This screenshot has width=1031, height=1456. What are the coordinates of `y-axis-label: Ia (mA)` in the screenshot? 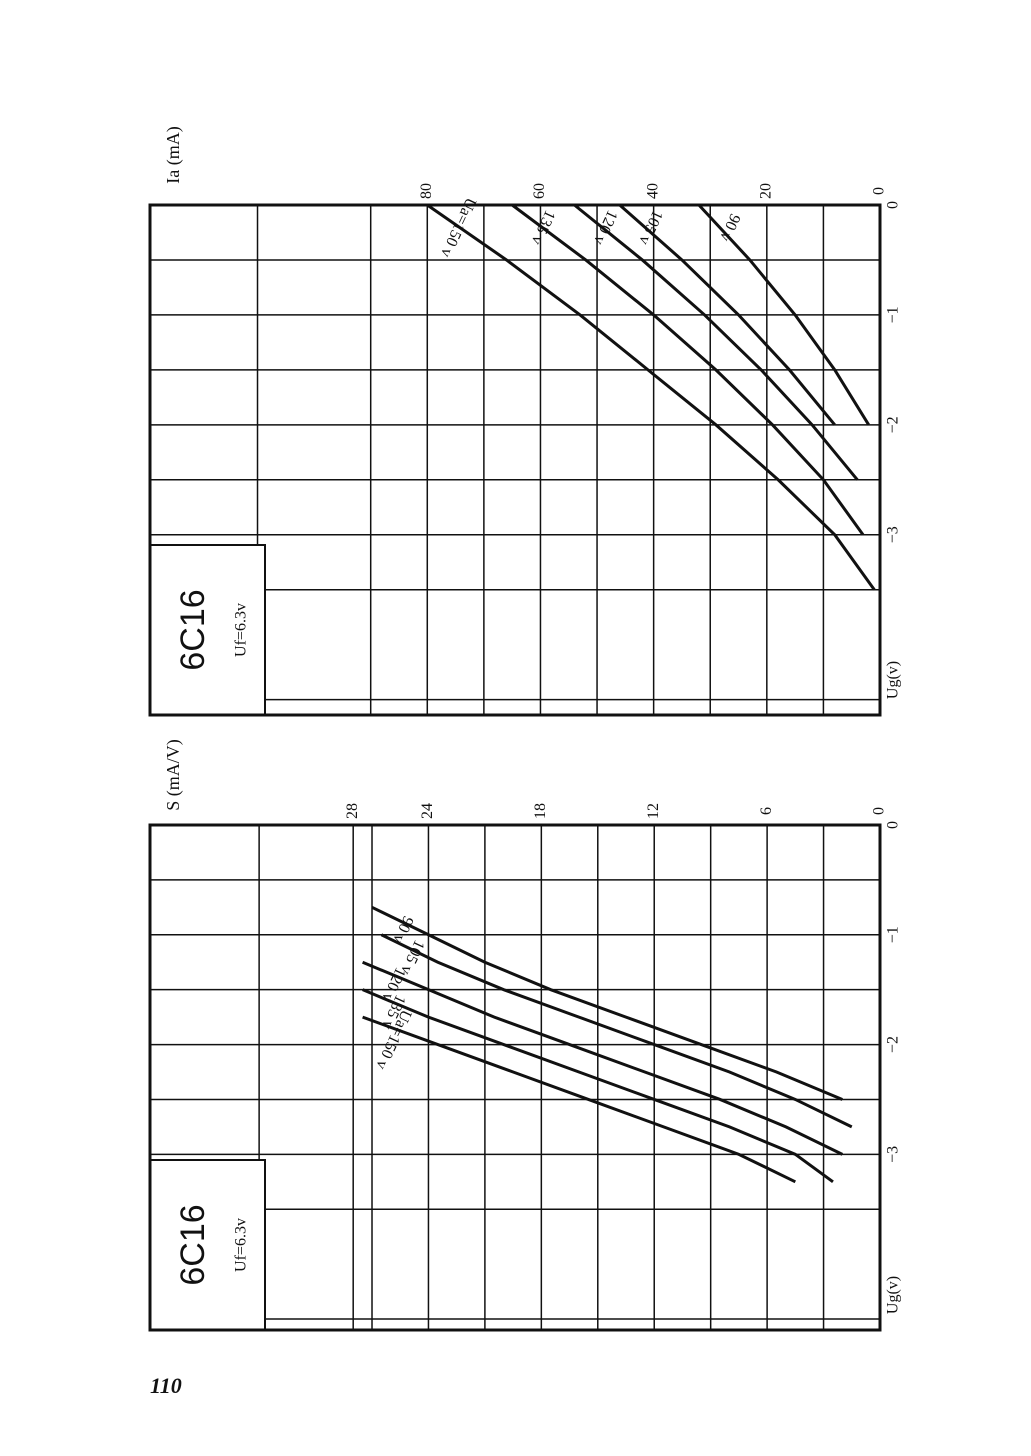 It's located at (173, 154).